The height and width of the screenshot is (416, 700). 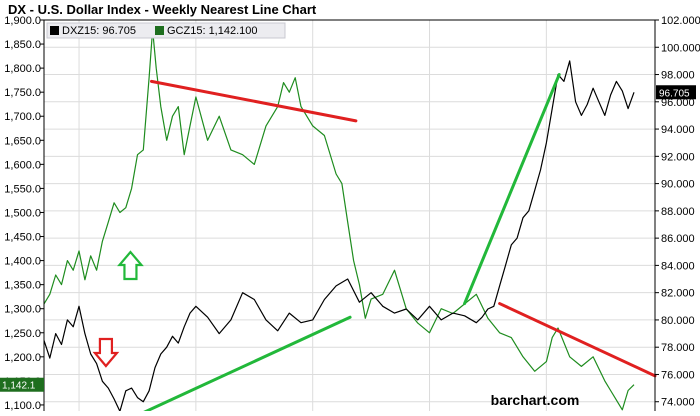 What do you see at coordinates (678, 157) in the screenshot?
I see `right-tick-label: 92.000` at bounding box center [678, 157].